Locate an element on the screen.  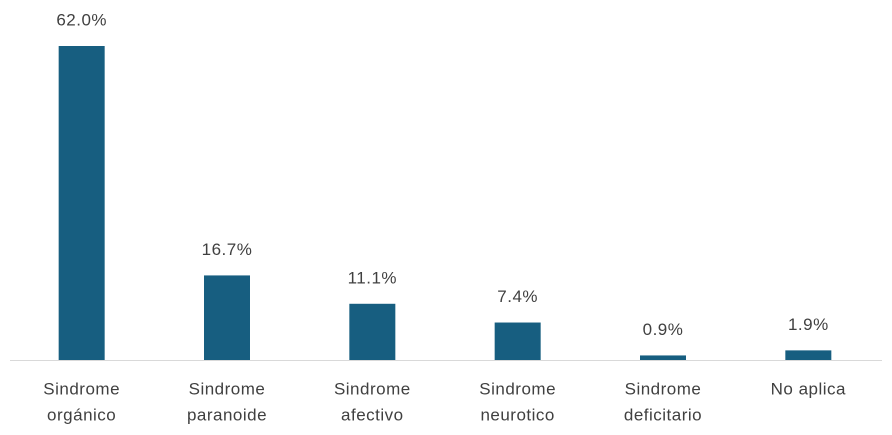
data-label: 0.9% is located at coordinates (663, 329).